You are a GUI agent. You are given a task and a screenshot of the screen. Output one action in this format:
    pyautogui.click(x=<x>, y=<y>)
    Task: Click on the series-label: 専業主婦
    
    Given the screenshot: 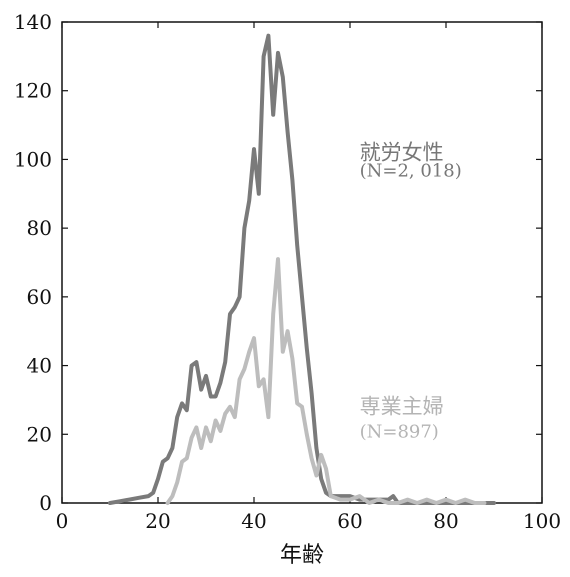 What is the action you would take?
    pyautogui.click(x=402, y=407)
    